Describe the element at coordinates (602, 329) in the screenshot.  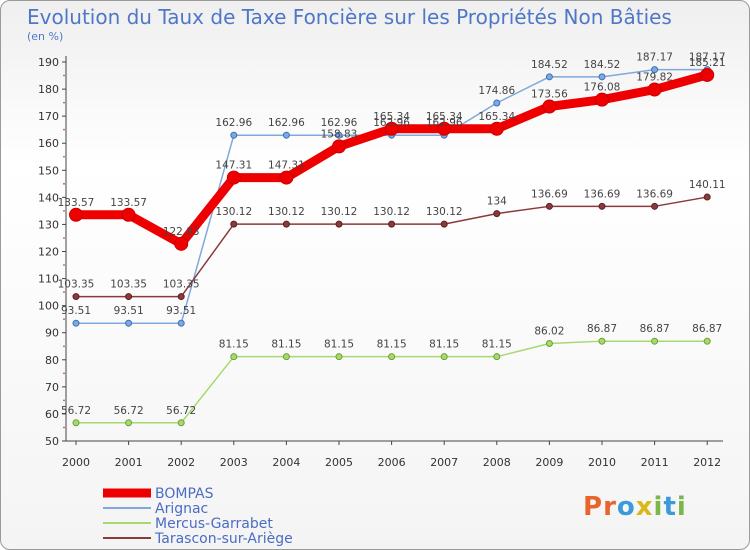
I see `data-label: 86.87` at that location.